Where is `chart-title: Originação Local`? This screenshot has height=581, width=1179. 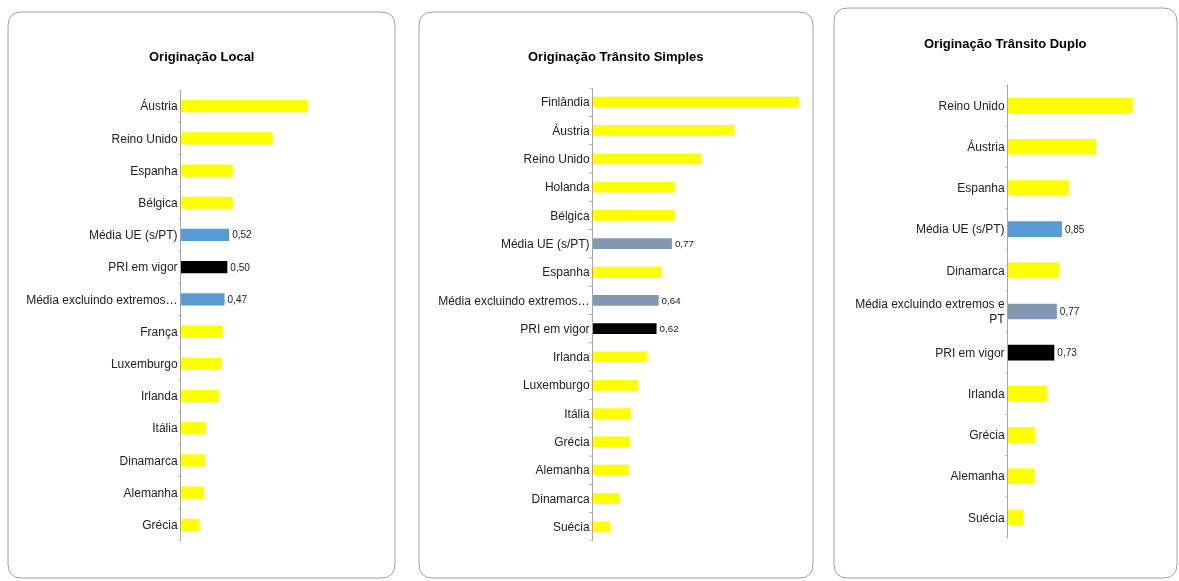 chart-title: Originação Local is located at coordinates (202, 56).